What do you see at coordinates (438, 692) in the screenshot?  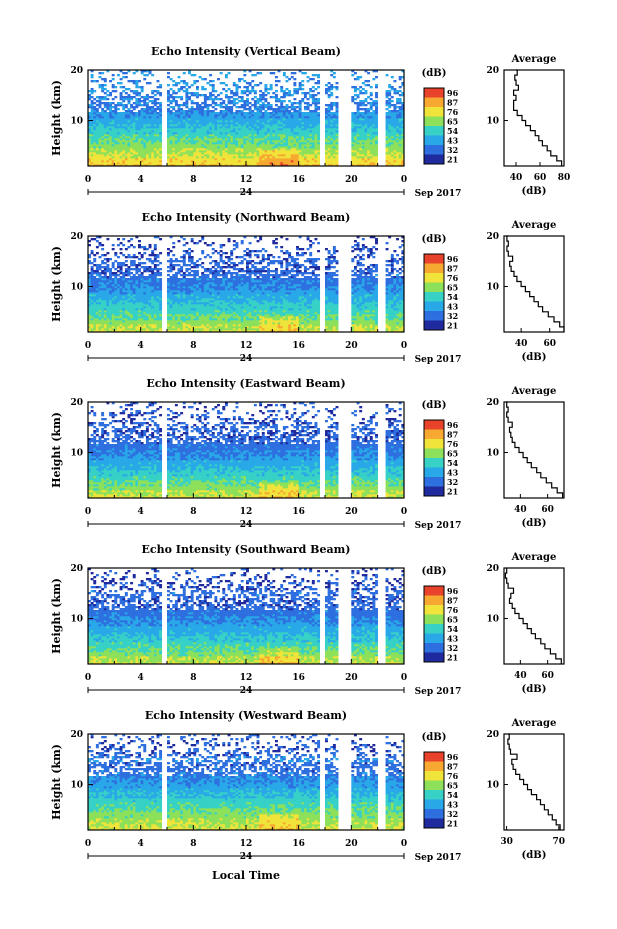 I see `date-month-label: Sep 2017` at bounding box center [438, 692].